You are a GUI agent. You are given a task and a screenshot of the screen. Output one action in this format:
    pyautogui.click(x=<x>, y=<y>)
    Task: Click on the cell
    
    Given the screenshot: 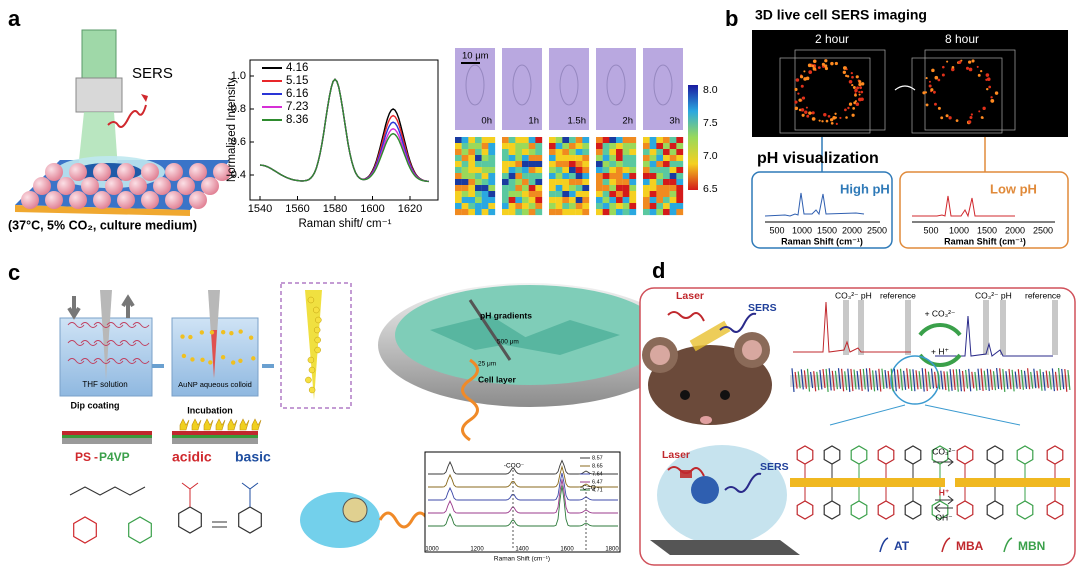 What is the action you would take?
    pyautogui.click(x=663, y=85)
    